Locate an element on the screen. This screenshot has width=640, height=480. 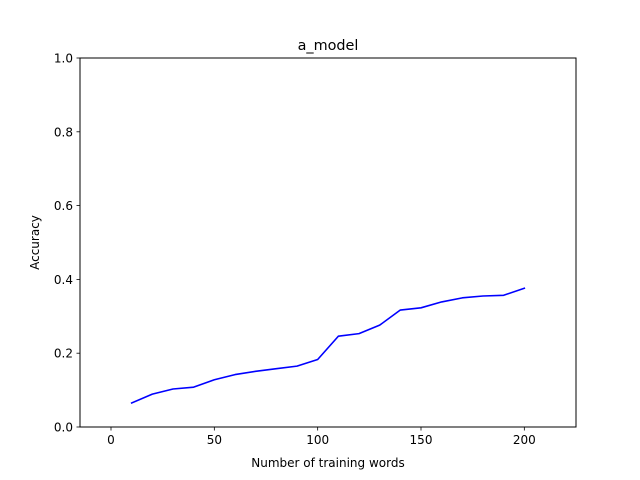
y-tick-label: 0.0 is located at coordinates (63, 428).